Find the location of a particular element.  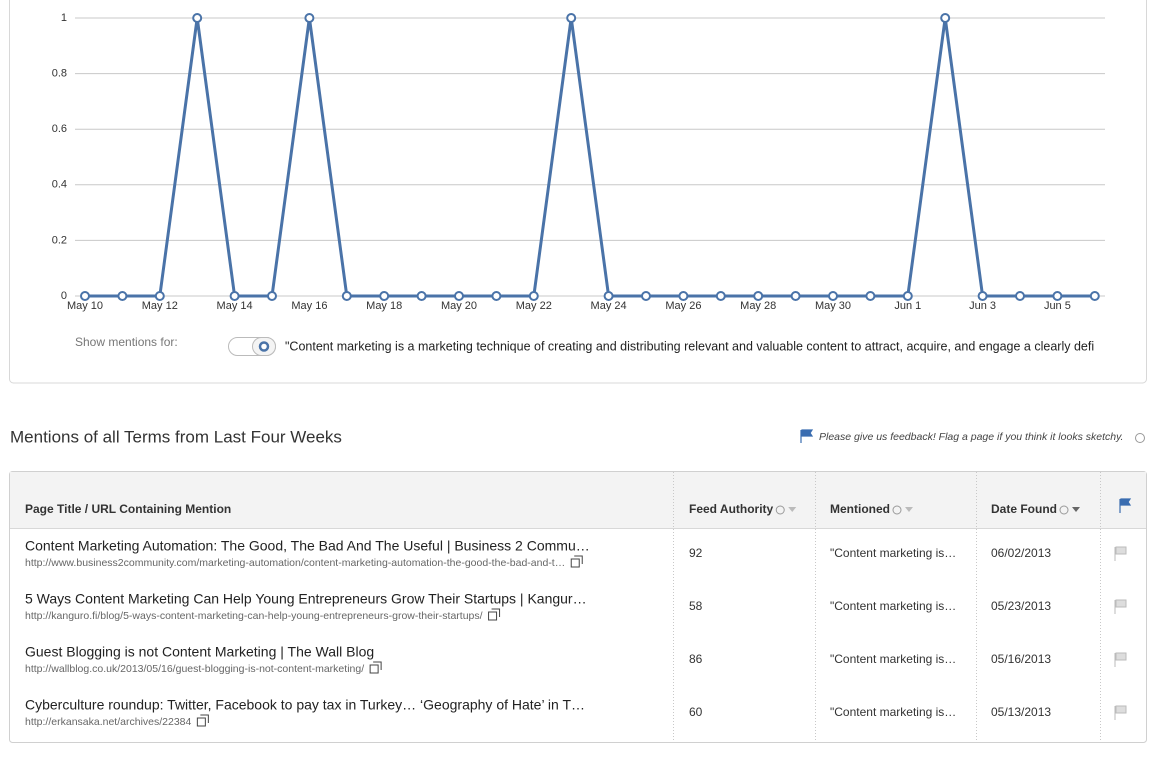

date-found: 05/23/2013 is located at coordinates (1021, 606).